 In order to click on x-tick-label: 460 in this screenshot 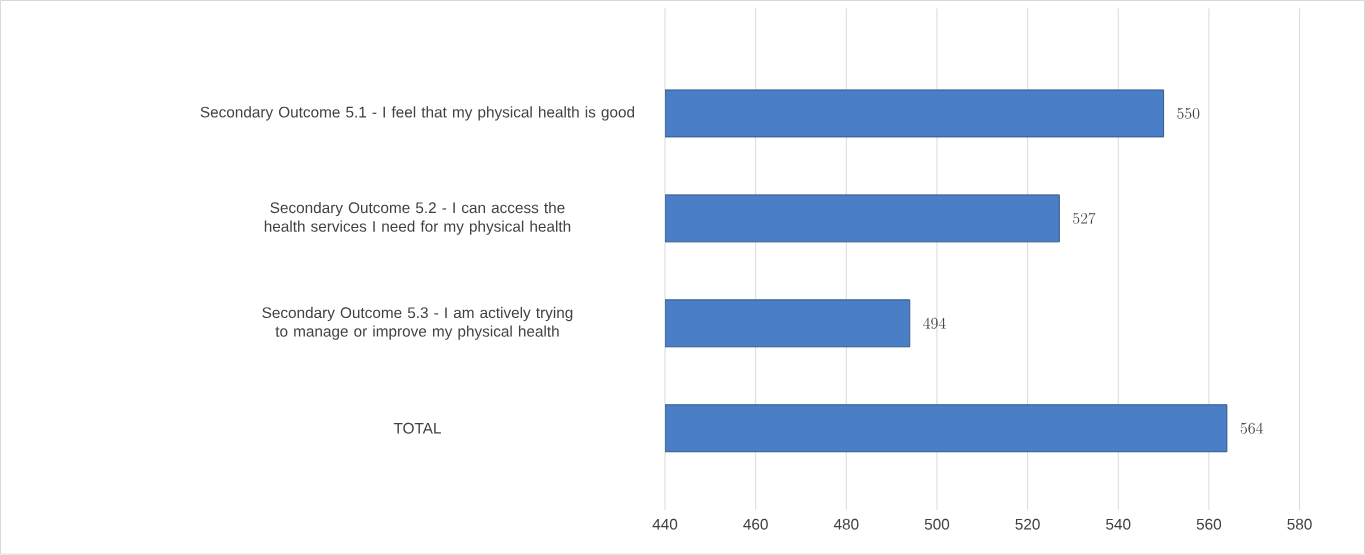, I will do `click(755, 524)`.